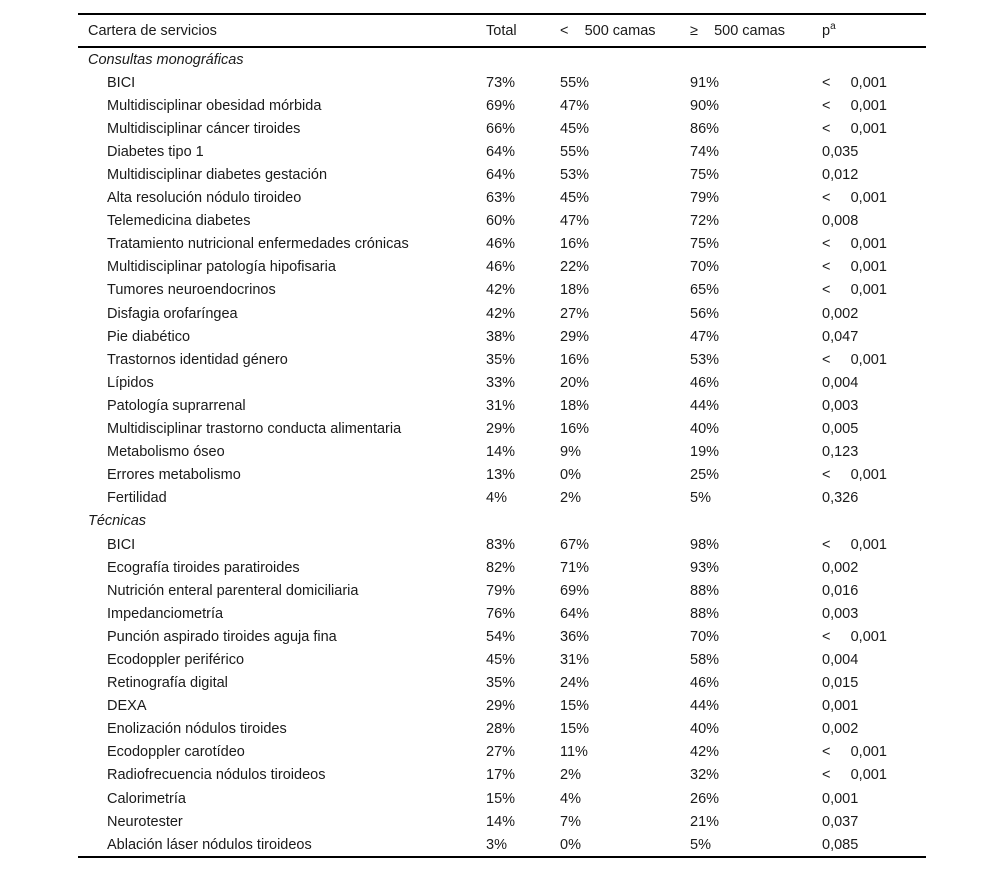  What do you see at coordinates (700, 498) in the screenshot?
I see `ge500-cell: 5%` at bounding box center [700, 498].